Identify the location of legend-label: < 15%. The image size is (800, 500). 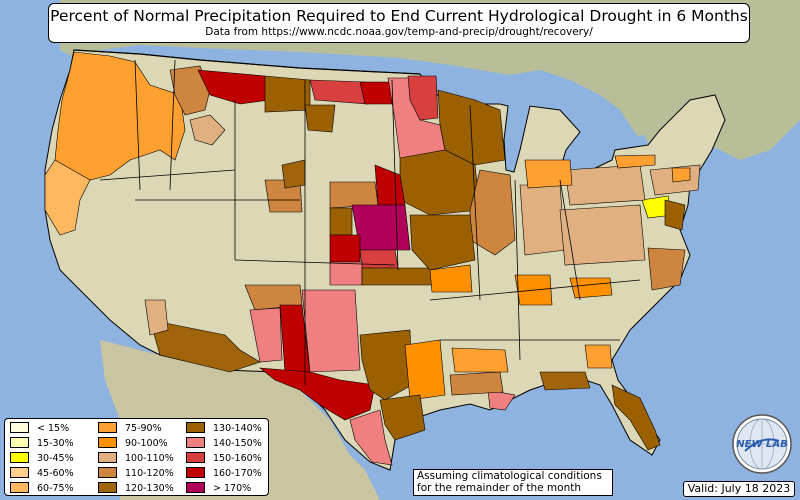
(53, 428).